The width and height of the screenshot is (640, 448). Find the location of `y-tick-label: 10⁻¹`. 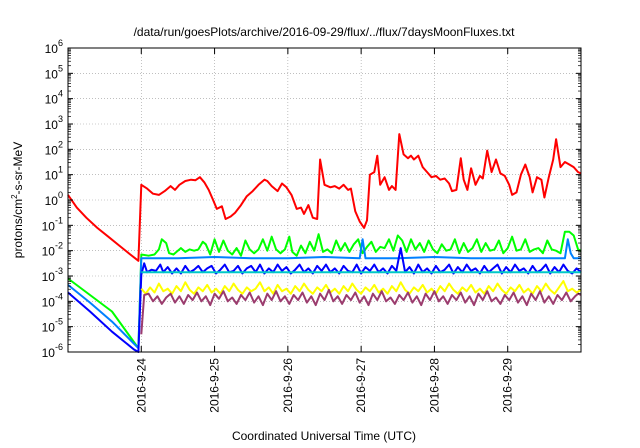

y-tick-label: 10⁻¹ is located at coordinates (52, 224).